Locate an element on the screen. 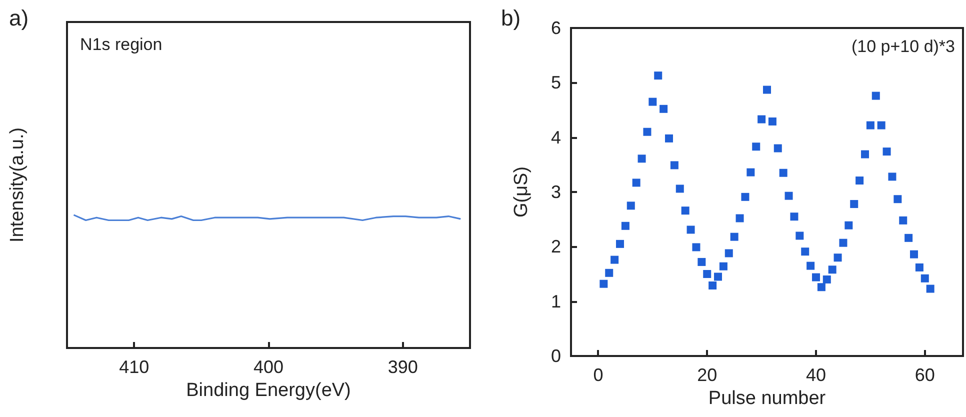 This screenshot has width=966, height=417. y-tick-label: 5 is located at coordinates (555, 82).